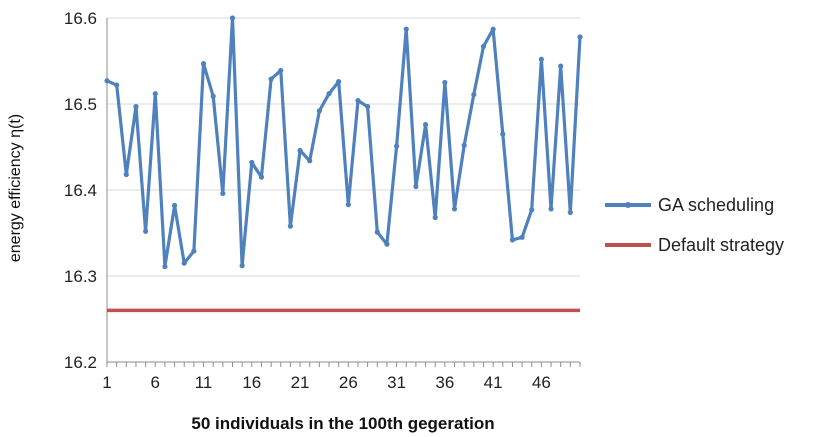  I want to click on legend: GA scheduling Default strategy, so click(694, 225).